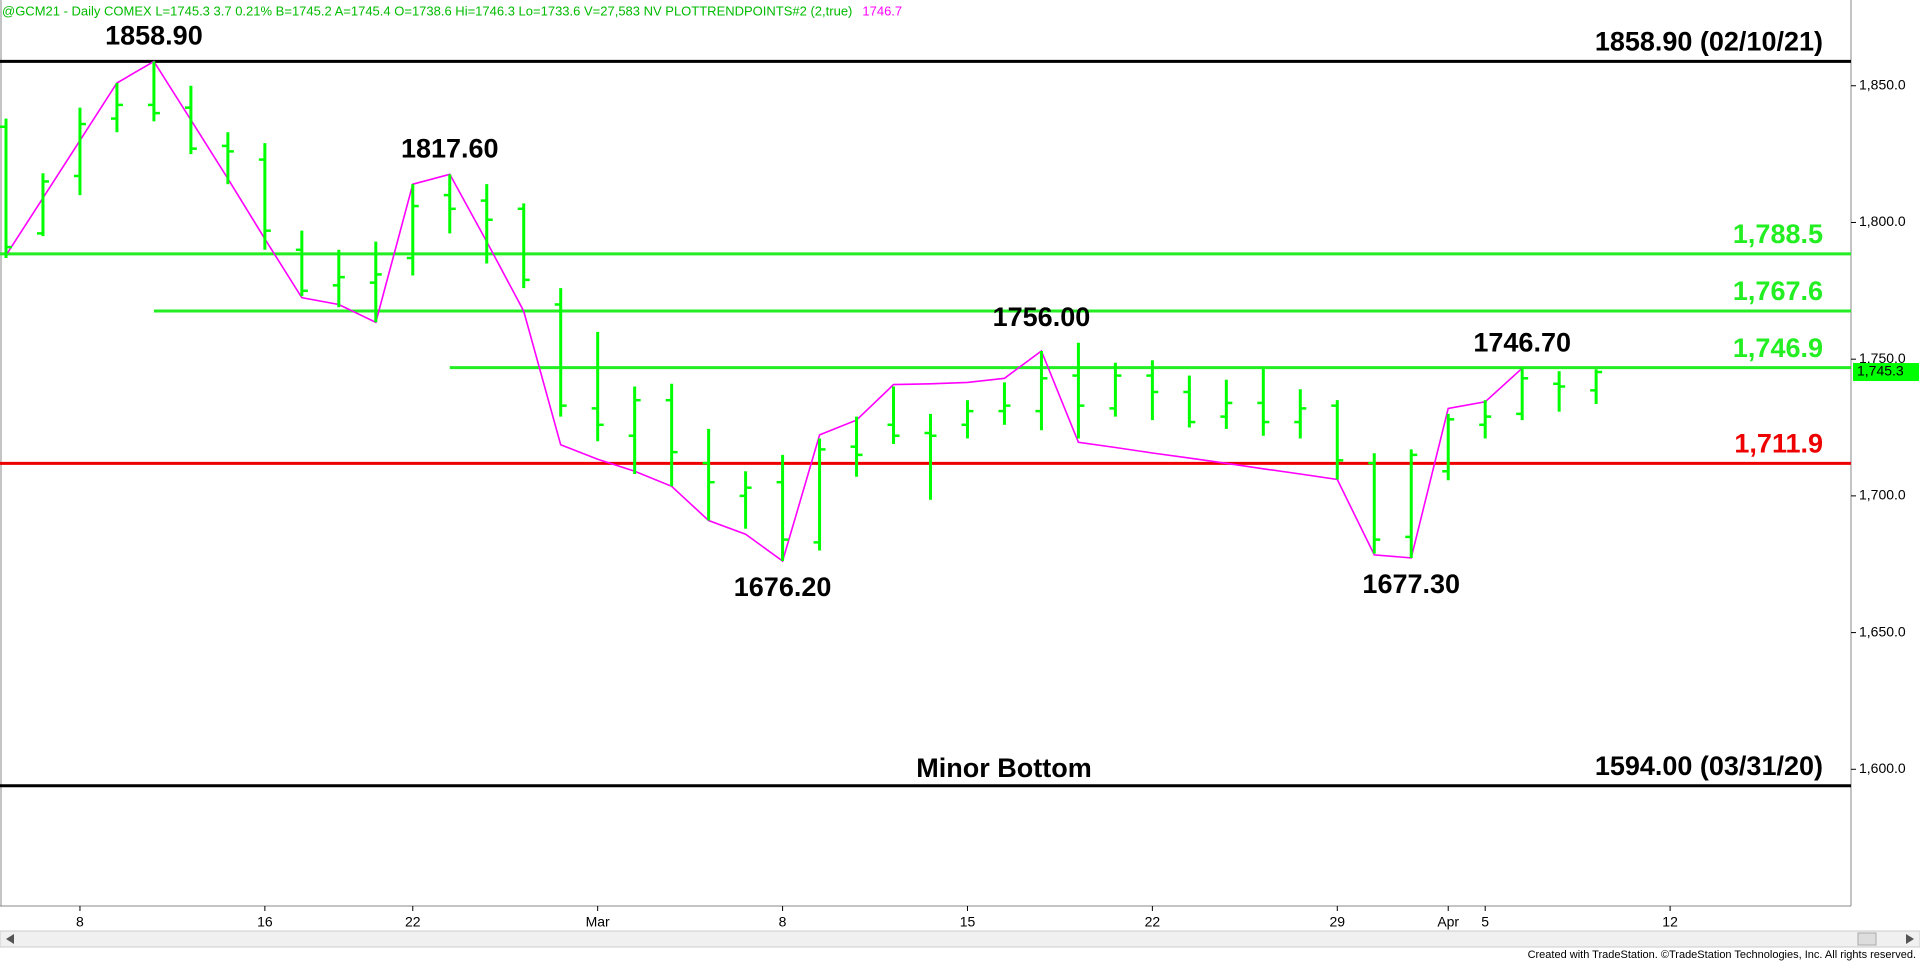  I want to click on y-tick-label: 1,750.0, so click(1882, 358).